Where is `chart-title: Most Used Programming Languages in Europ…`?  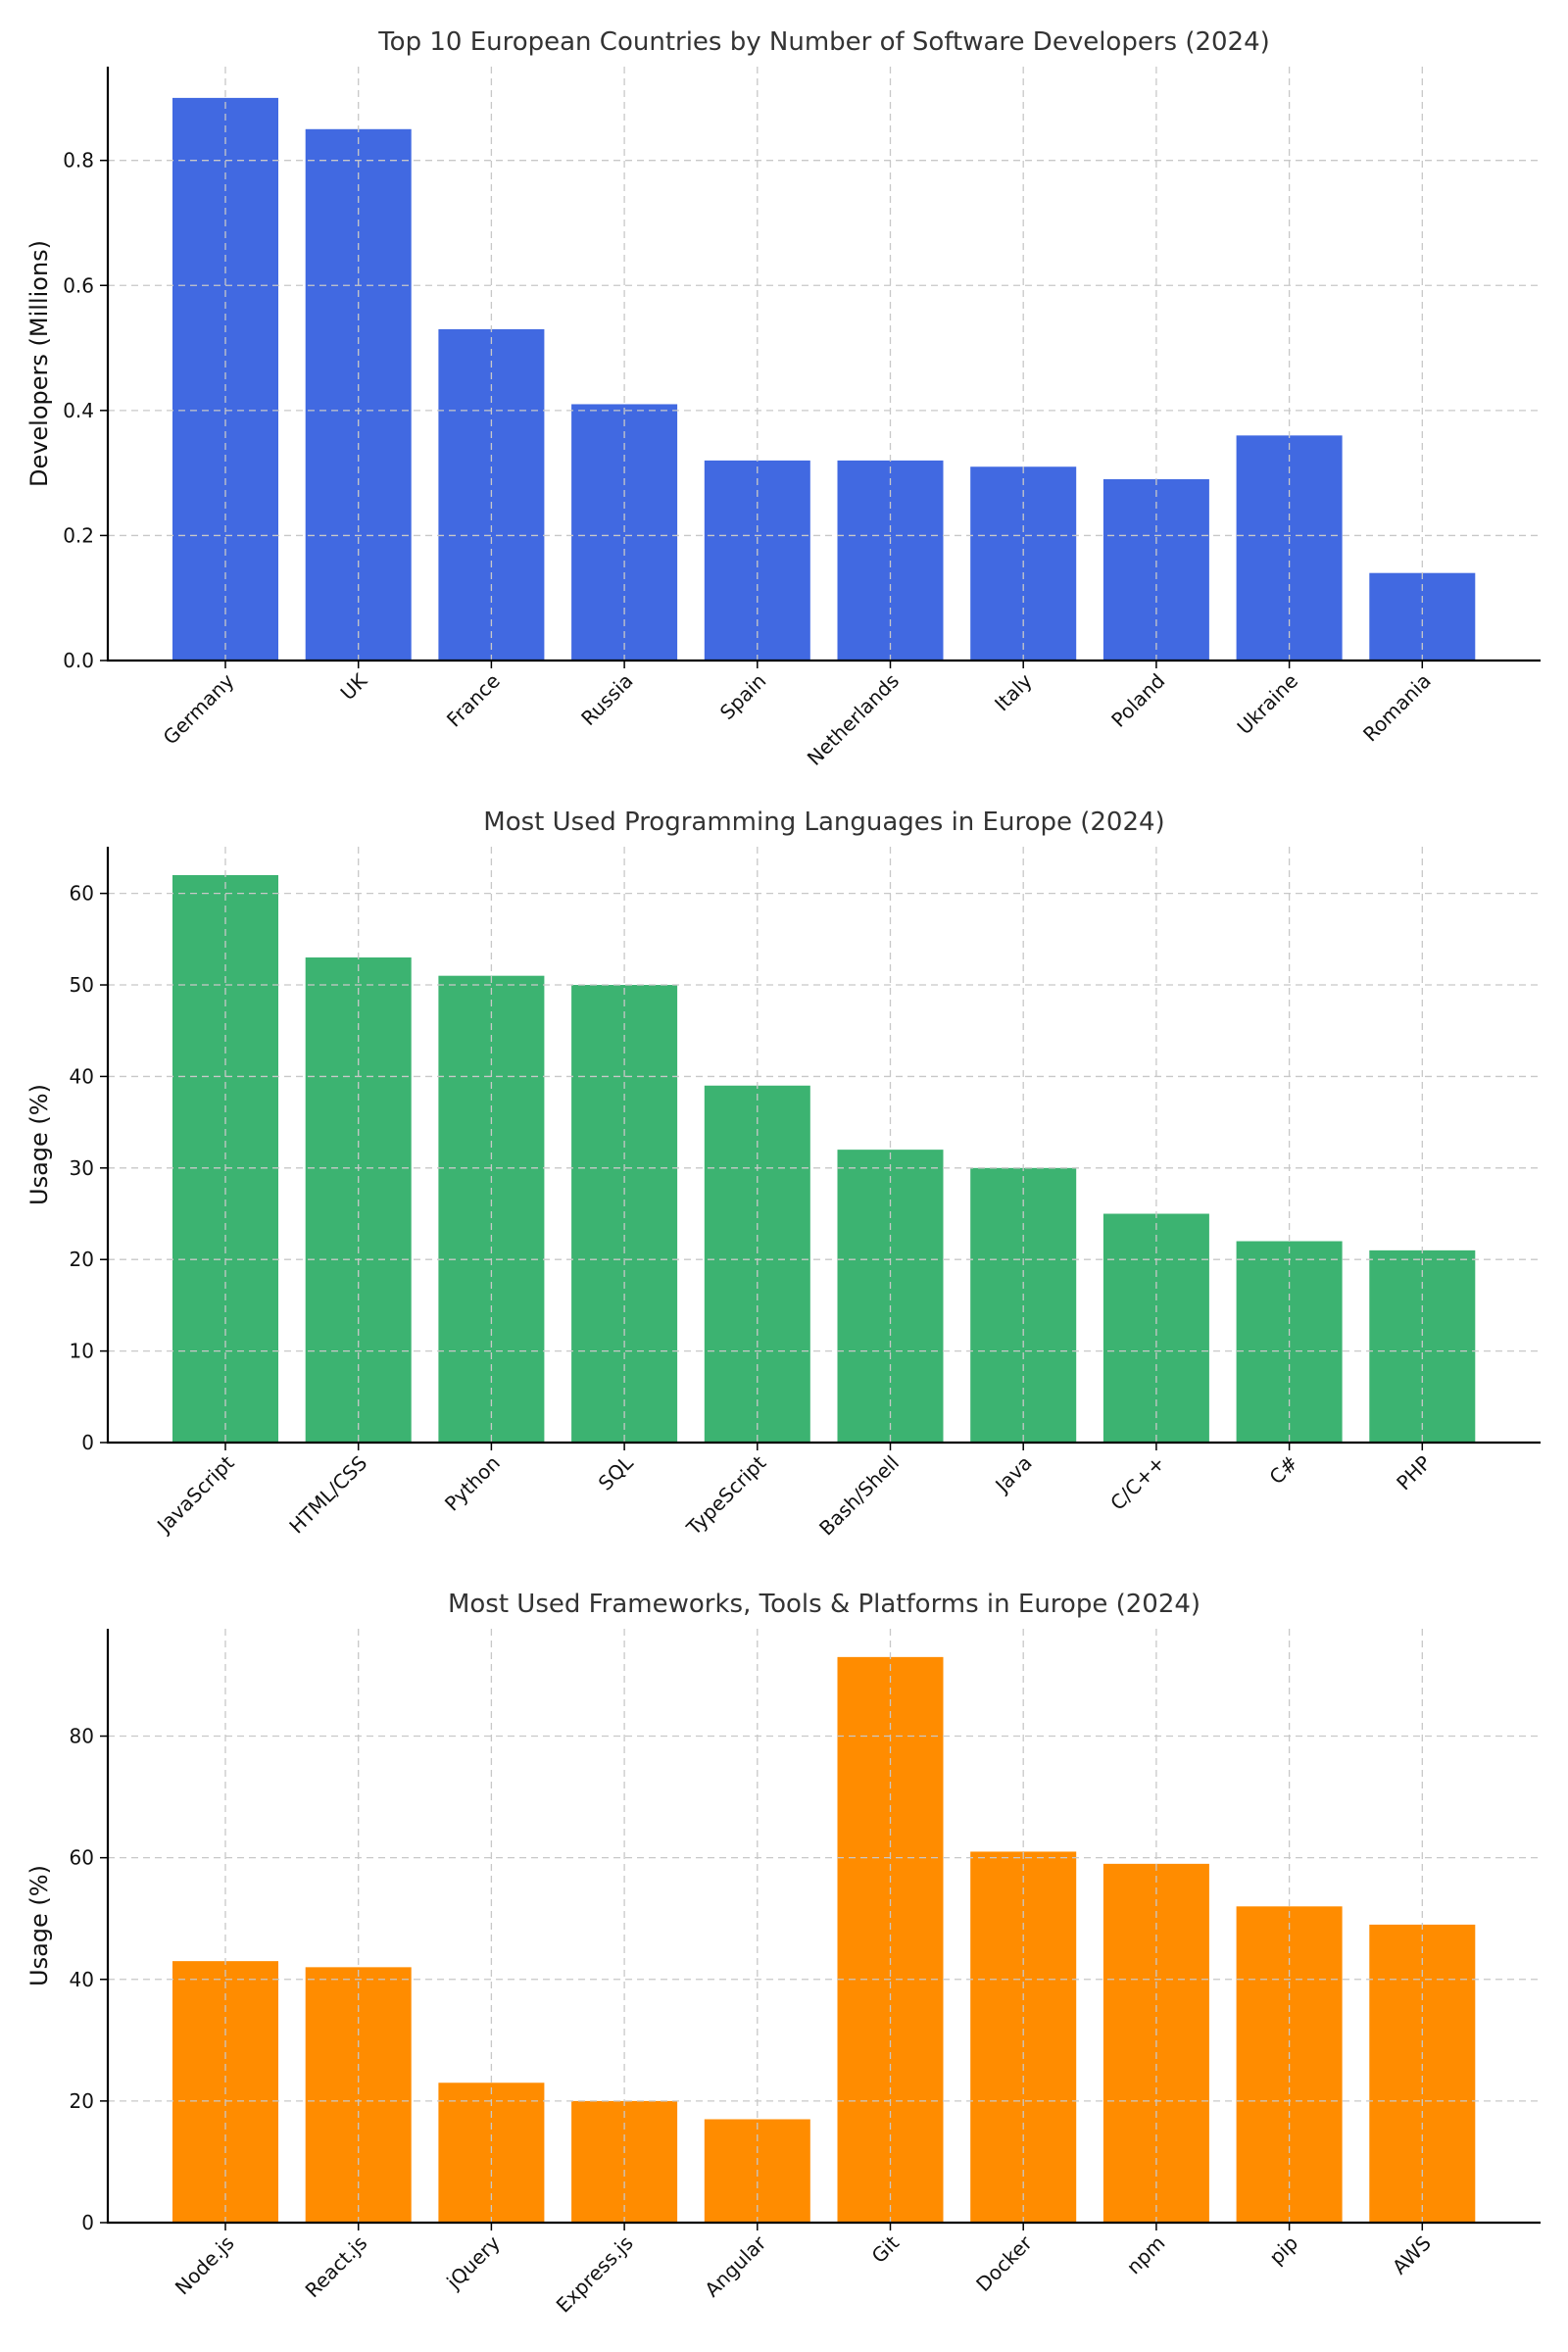 chart-title: Most Used Programming Languages in Europ… is located at coordinates (823, 822).